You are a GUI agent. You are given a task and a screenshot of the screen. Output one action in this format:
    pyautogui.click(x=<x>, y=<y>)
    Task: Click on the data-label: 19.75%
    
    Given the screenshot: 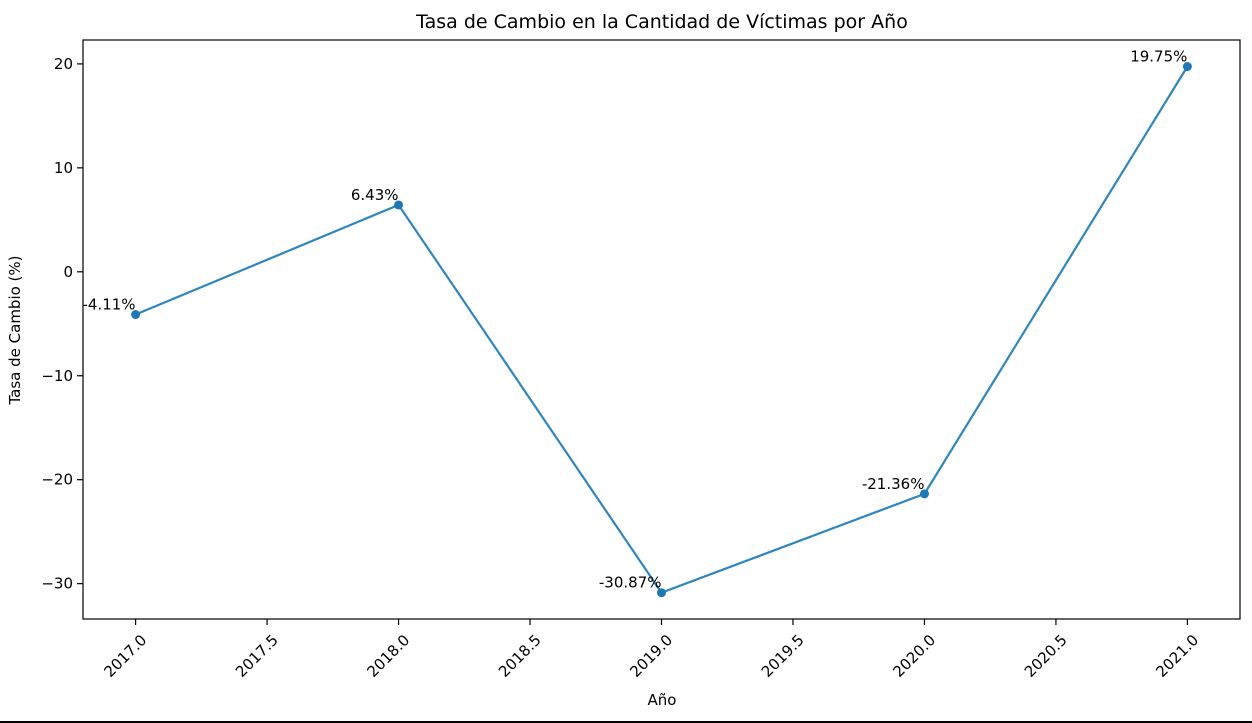 What is the action you would take?
    pyautogui.click(x=1158, y=57)
    